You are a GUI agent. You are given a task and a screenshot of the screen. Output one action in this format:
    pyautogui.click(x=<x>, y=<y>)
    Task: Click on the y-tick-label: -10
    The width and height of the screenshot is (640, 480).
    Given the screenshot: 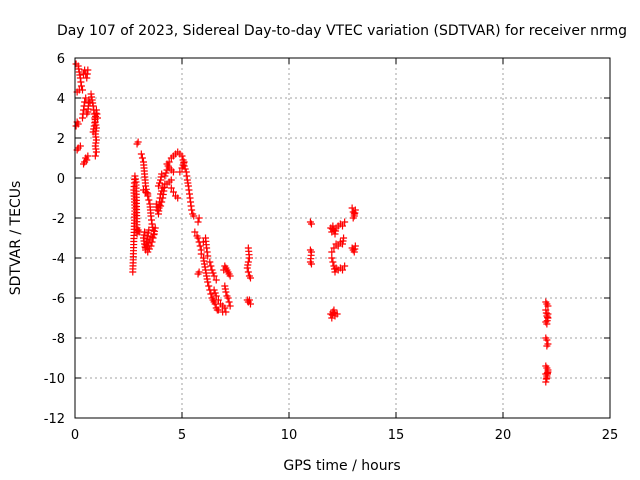 What is the action you would take?
    pyautogui.click(x=54, y=379)
    